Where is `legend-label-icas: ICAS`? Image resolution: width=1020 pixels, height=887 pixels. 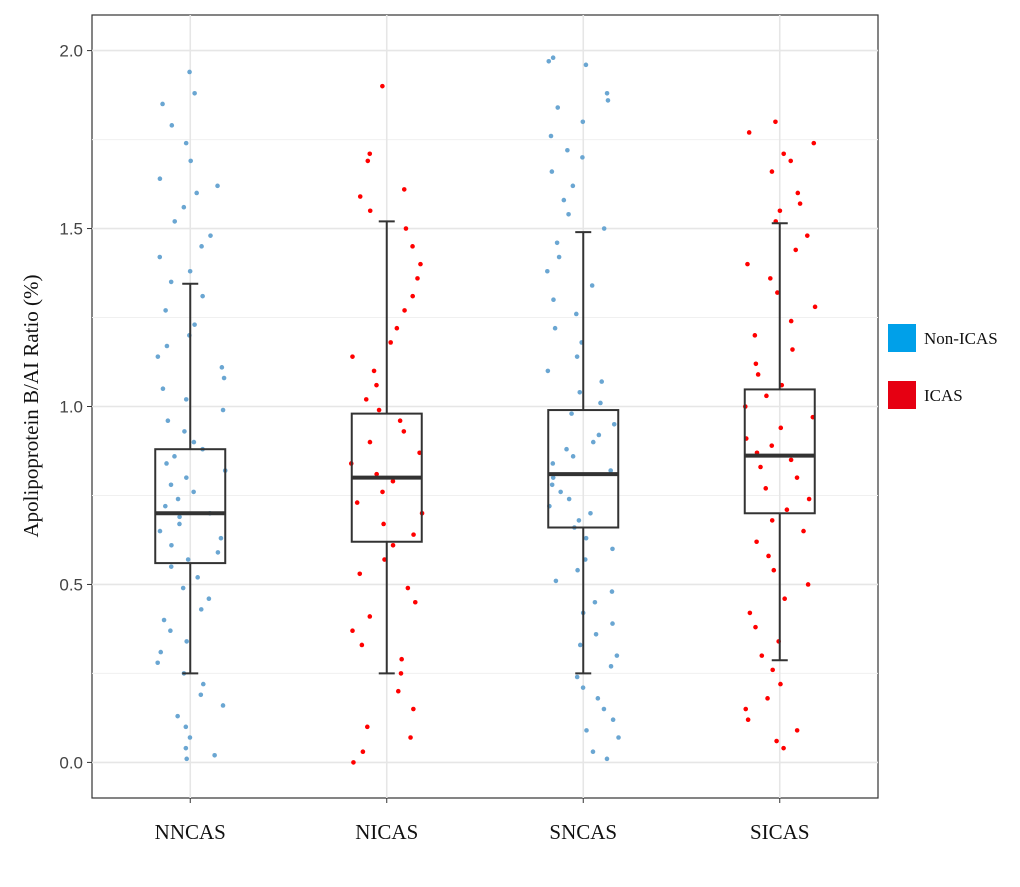
legend-label-icas: ICAS is located at coordinates (943, 395).